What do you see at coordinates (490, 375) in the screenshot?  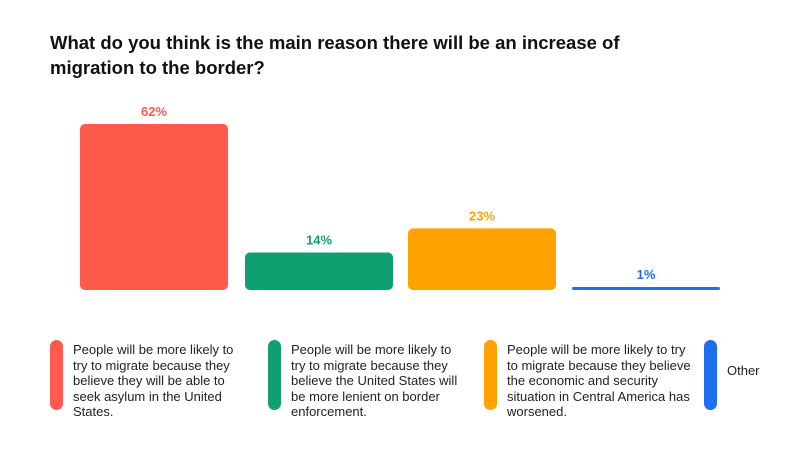 I see `legend-swatch-economic` at bounding box center [490, 375].